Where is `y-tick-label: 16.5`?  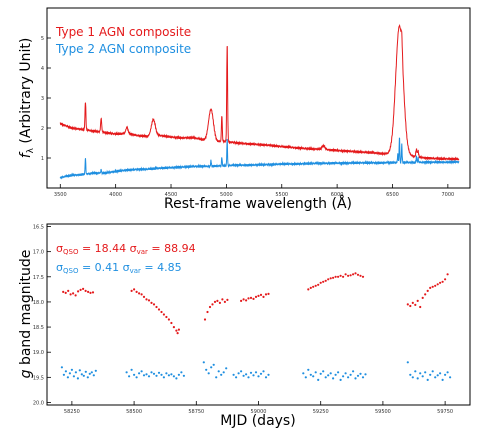
y-tick-label: 16.5 is located at coordinates (38, 228).